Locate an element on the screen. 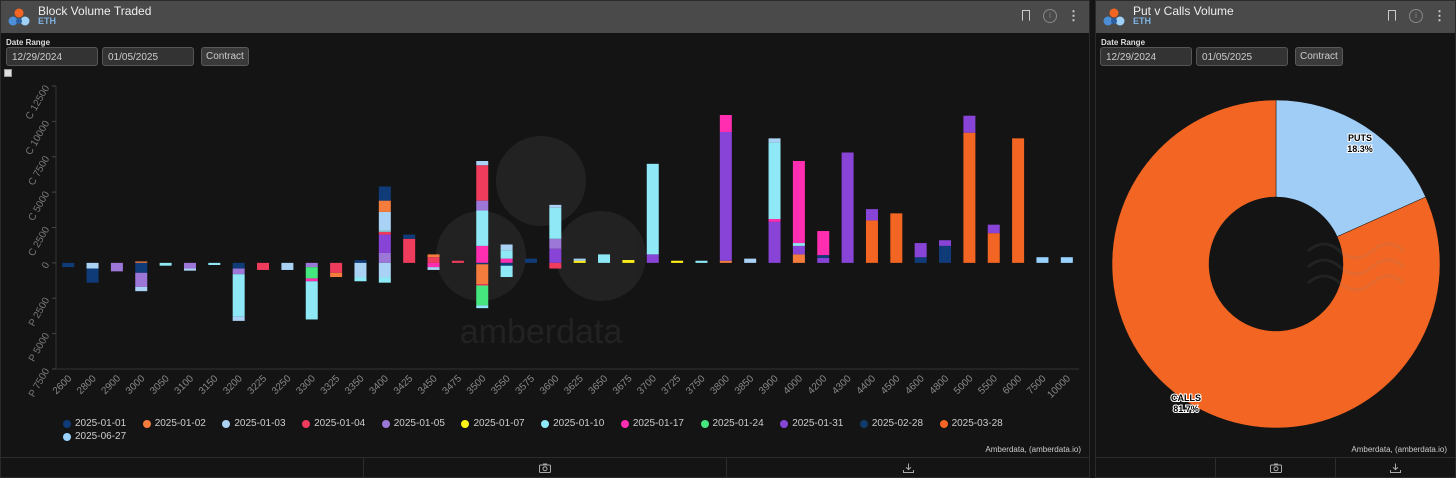 This screenshot has height=478, width=1456. legend-item-2025-01-31: 2025-01-31 is located at coordinates (820, 423).